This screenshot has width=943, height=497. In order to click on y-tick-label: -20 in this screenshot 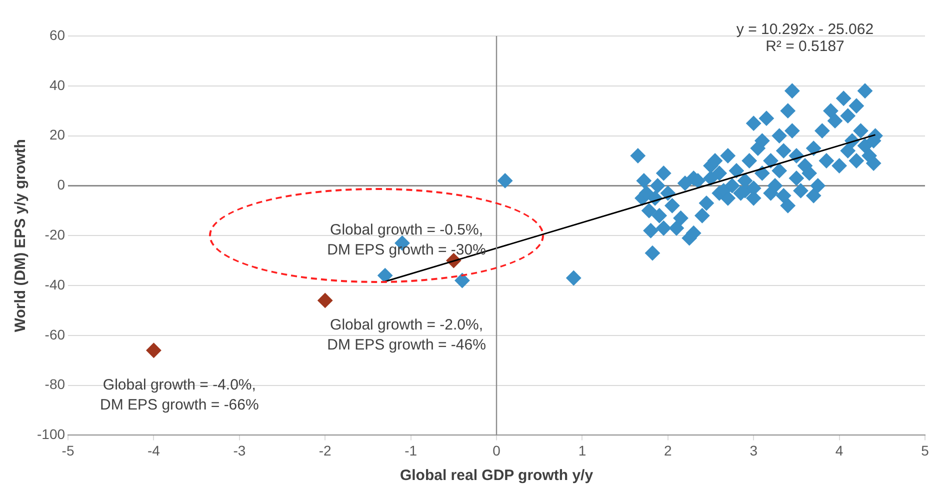, I will do `click(55, 234)`.